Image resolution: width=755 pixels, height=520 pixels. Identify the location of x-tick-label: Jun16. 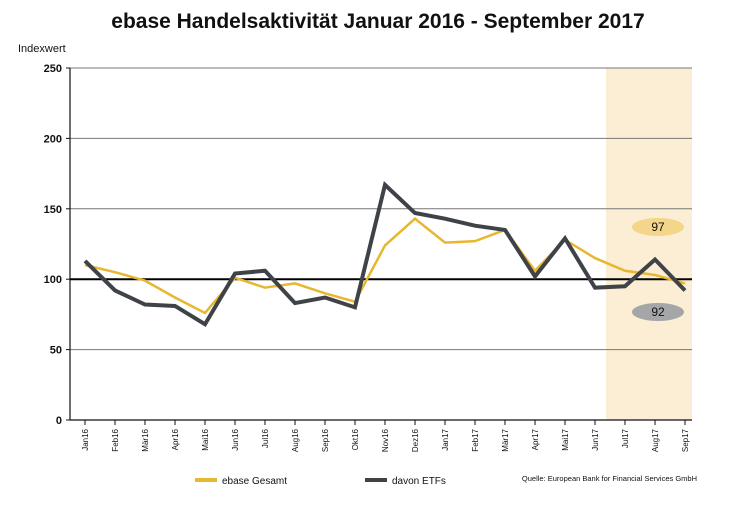
(235, 439).